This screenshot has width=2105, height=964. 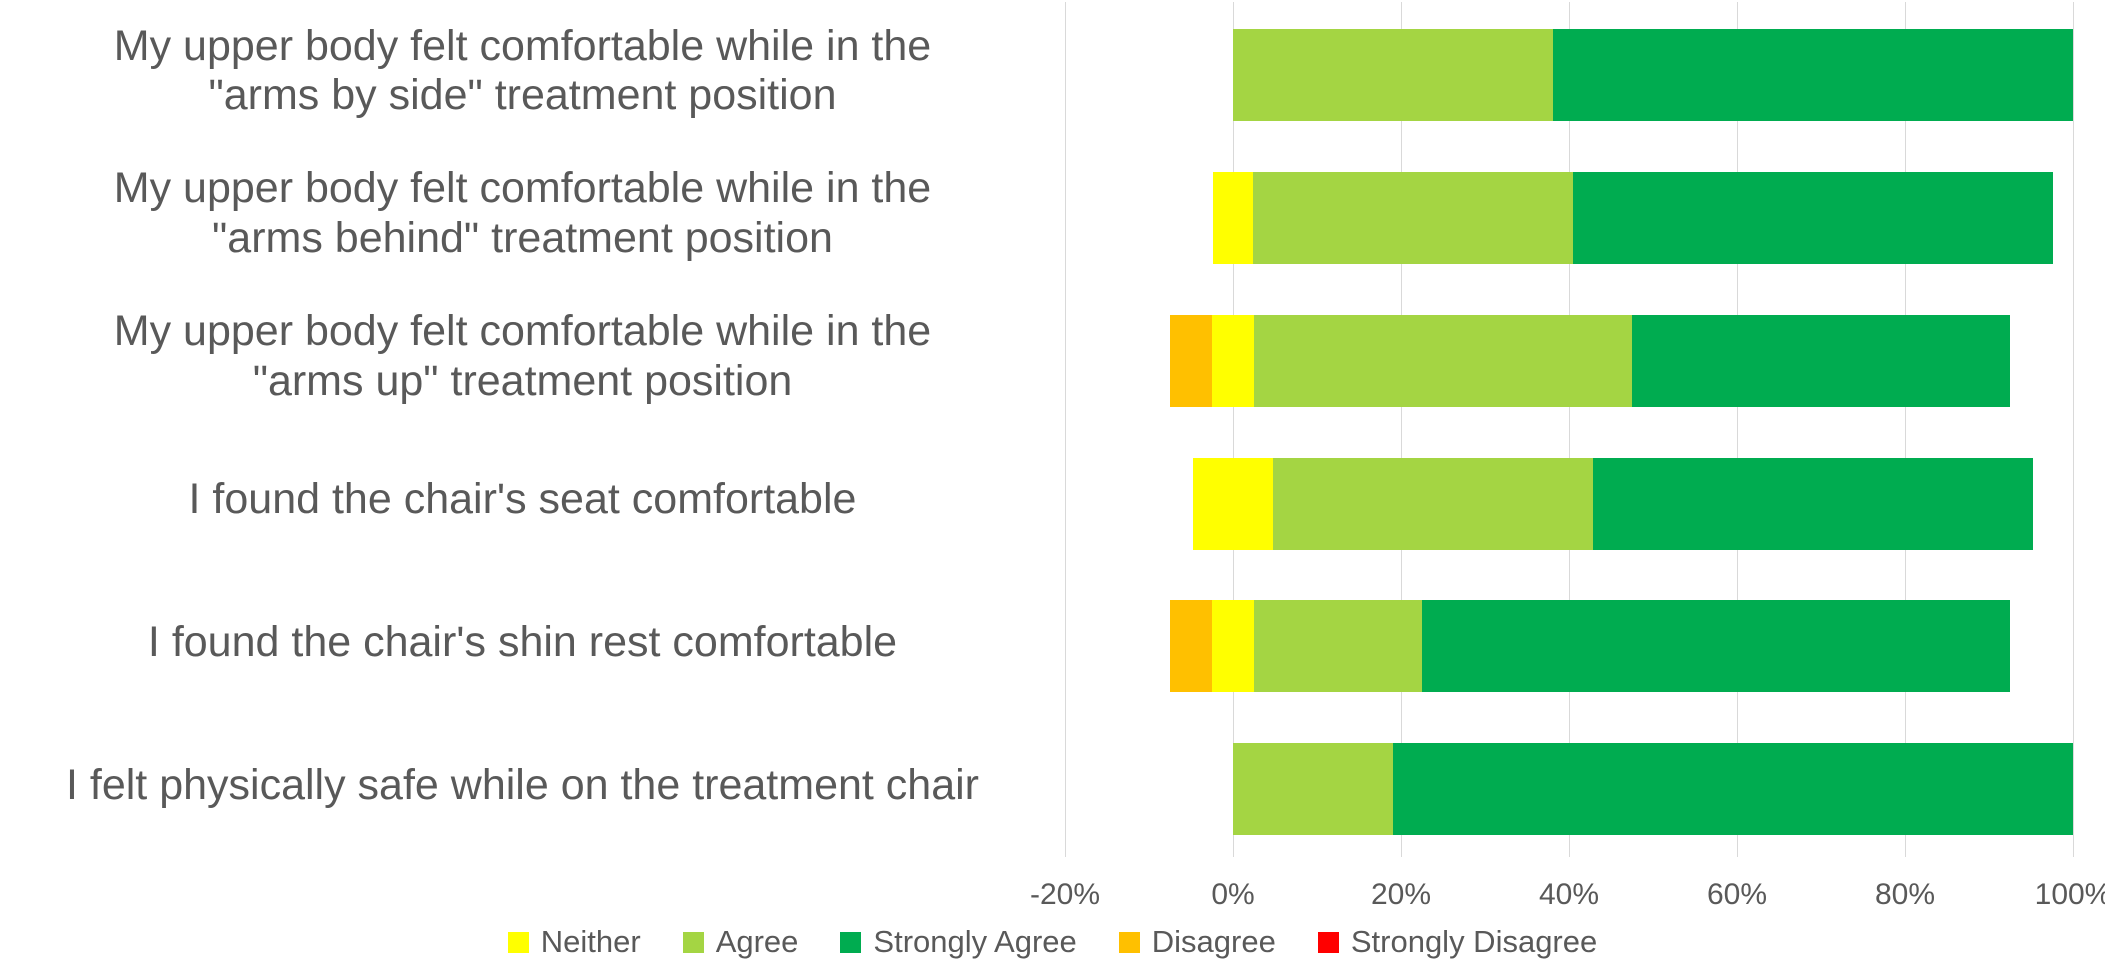 I want to click on axis-tick-label: 20%, so click(x=1401, y=894).